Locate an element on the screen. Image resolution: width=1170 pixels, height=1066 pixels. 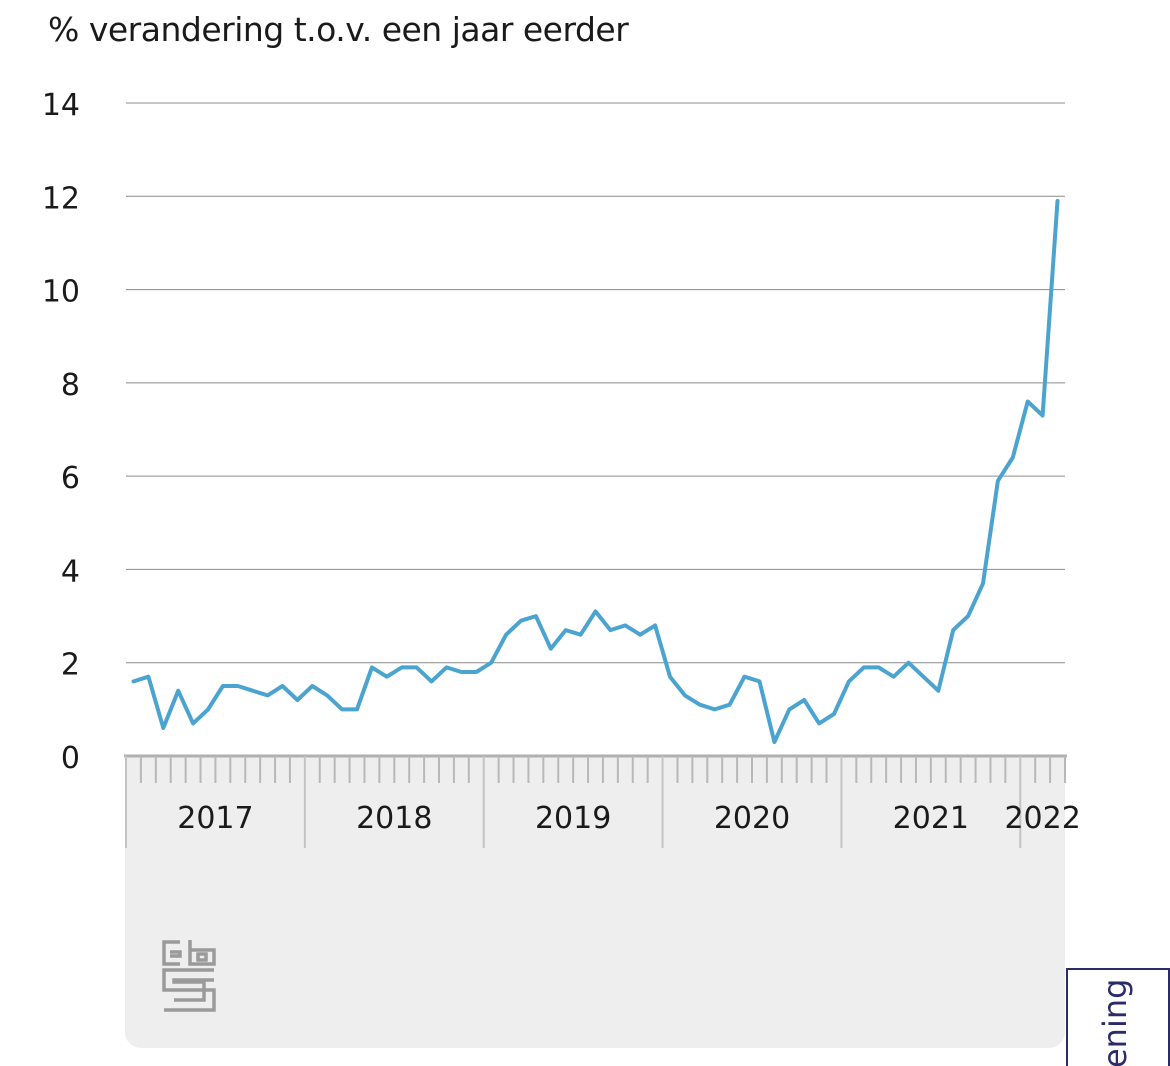
x-tick-label: 2020 is located at coordinates (752, 818).